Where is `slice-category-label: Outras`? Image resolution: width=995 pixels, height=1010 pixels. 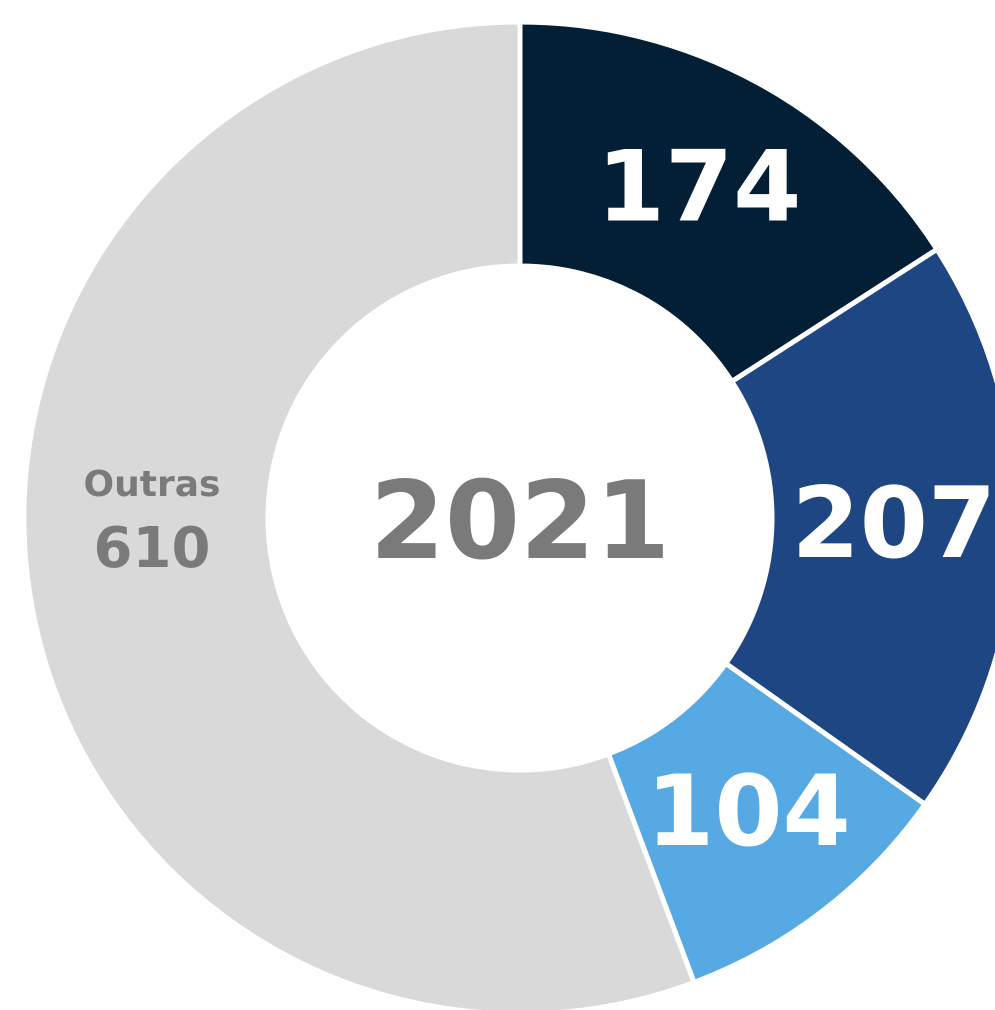 slice-category-label: Outras is located at coordinates (152, 484).